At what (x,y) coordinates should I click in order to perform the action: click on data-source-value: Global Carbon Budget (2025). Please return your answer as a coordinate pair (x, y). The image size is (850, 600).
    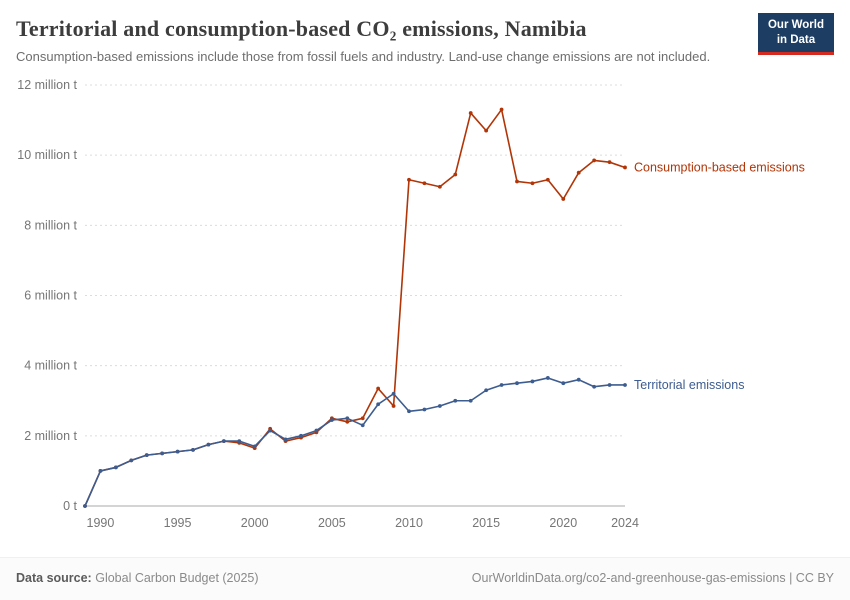
    Looking at the image, I should click on (177, 578).